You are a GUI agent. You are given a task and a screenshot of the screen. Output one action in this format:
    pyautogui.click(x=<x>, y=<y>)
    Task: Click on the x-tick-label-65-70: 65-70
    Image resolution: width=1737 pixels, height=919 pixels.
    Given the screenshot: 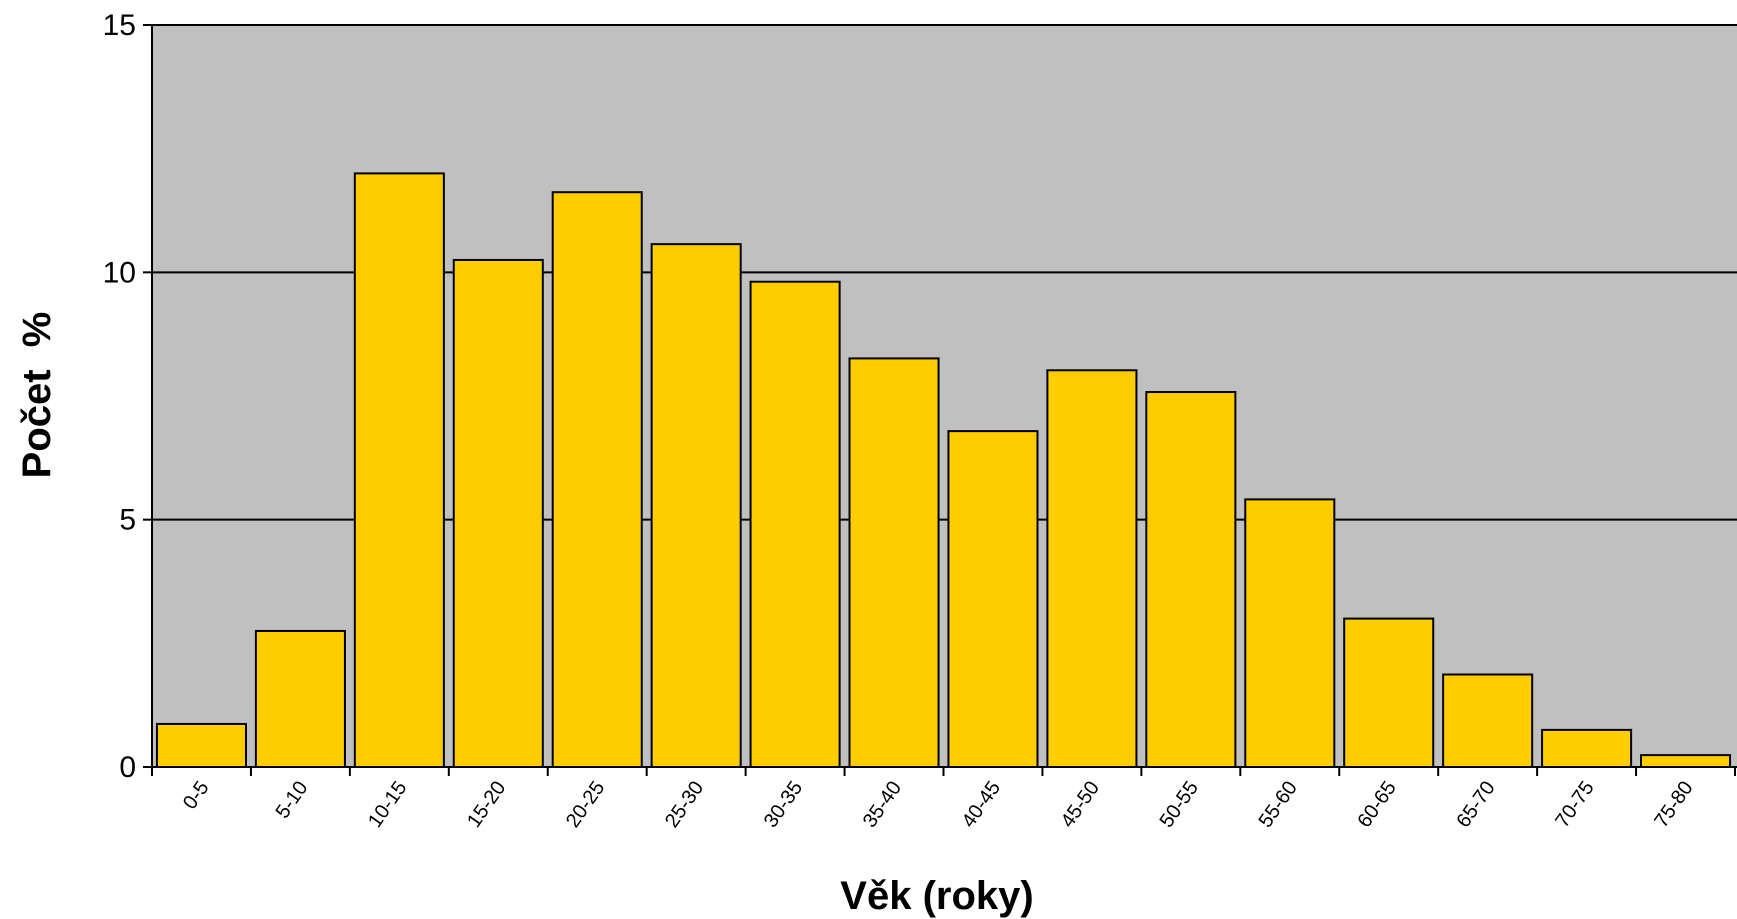 What is the action you would take?
    pyautogui.click(x=1475, y=804)
    